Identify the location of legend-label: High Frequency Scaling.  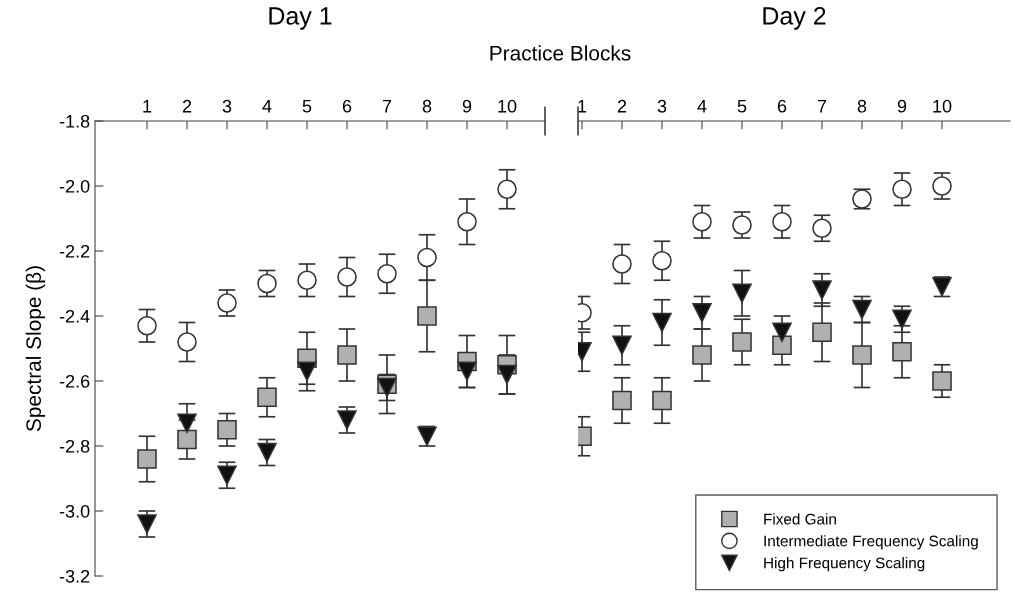
(844, 564).